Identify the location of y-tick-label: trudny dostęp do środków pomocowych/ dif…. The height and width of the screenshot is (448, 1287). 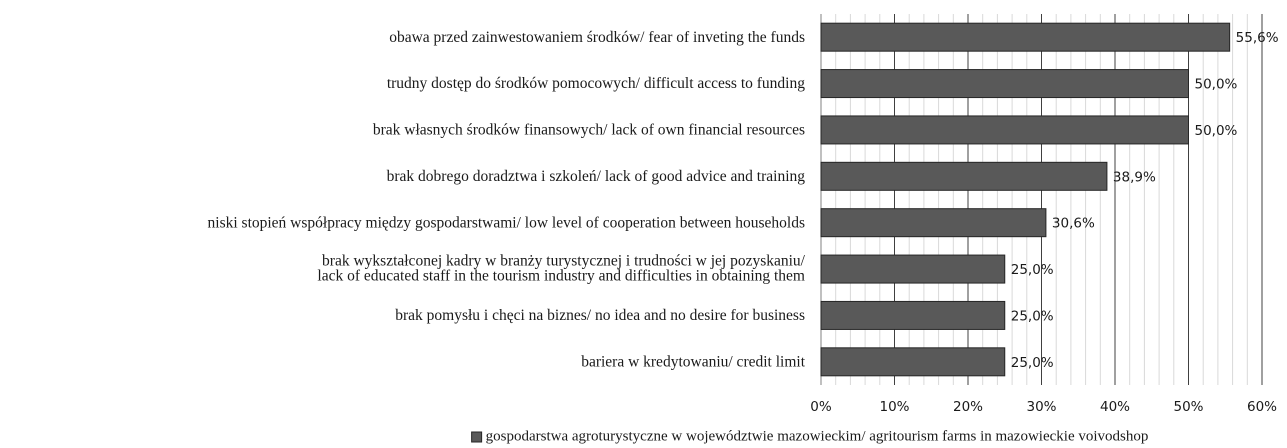
(596, 83).